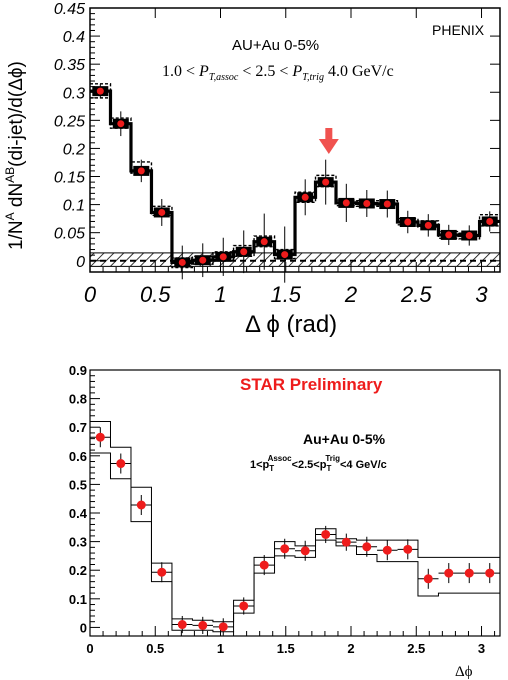 The width and height of the screenshot is (508, 680). I want to click on star-y-tick-label: 0.5, so click(78, 484).